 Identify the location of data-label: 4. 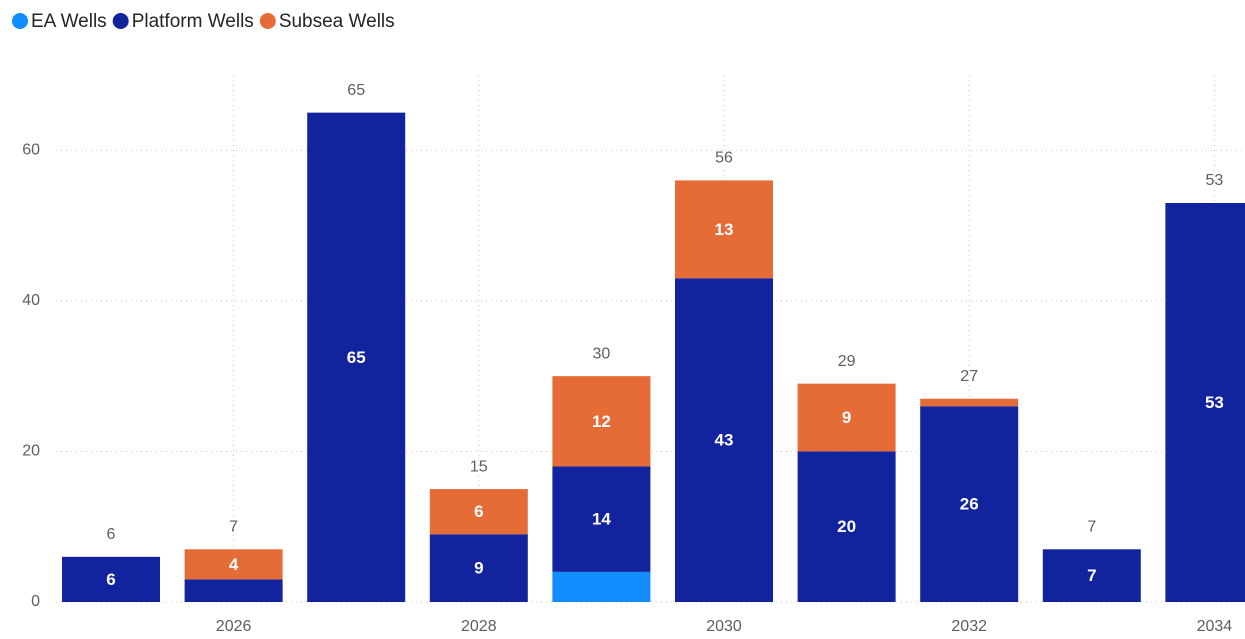
(234, 564).